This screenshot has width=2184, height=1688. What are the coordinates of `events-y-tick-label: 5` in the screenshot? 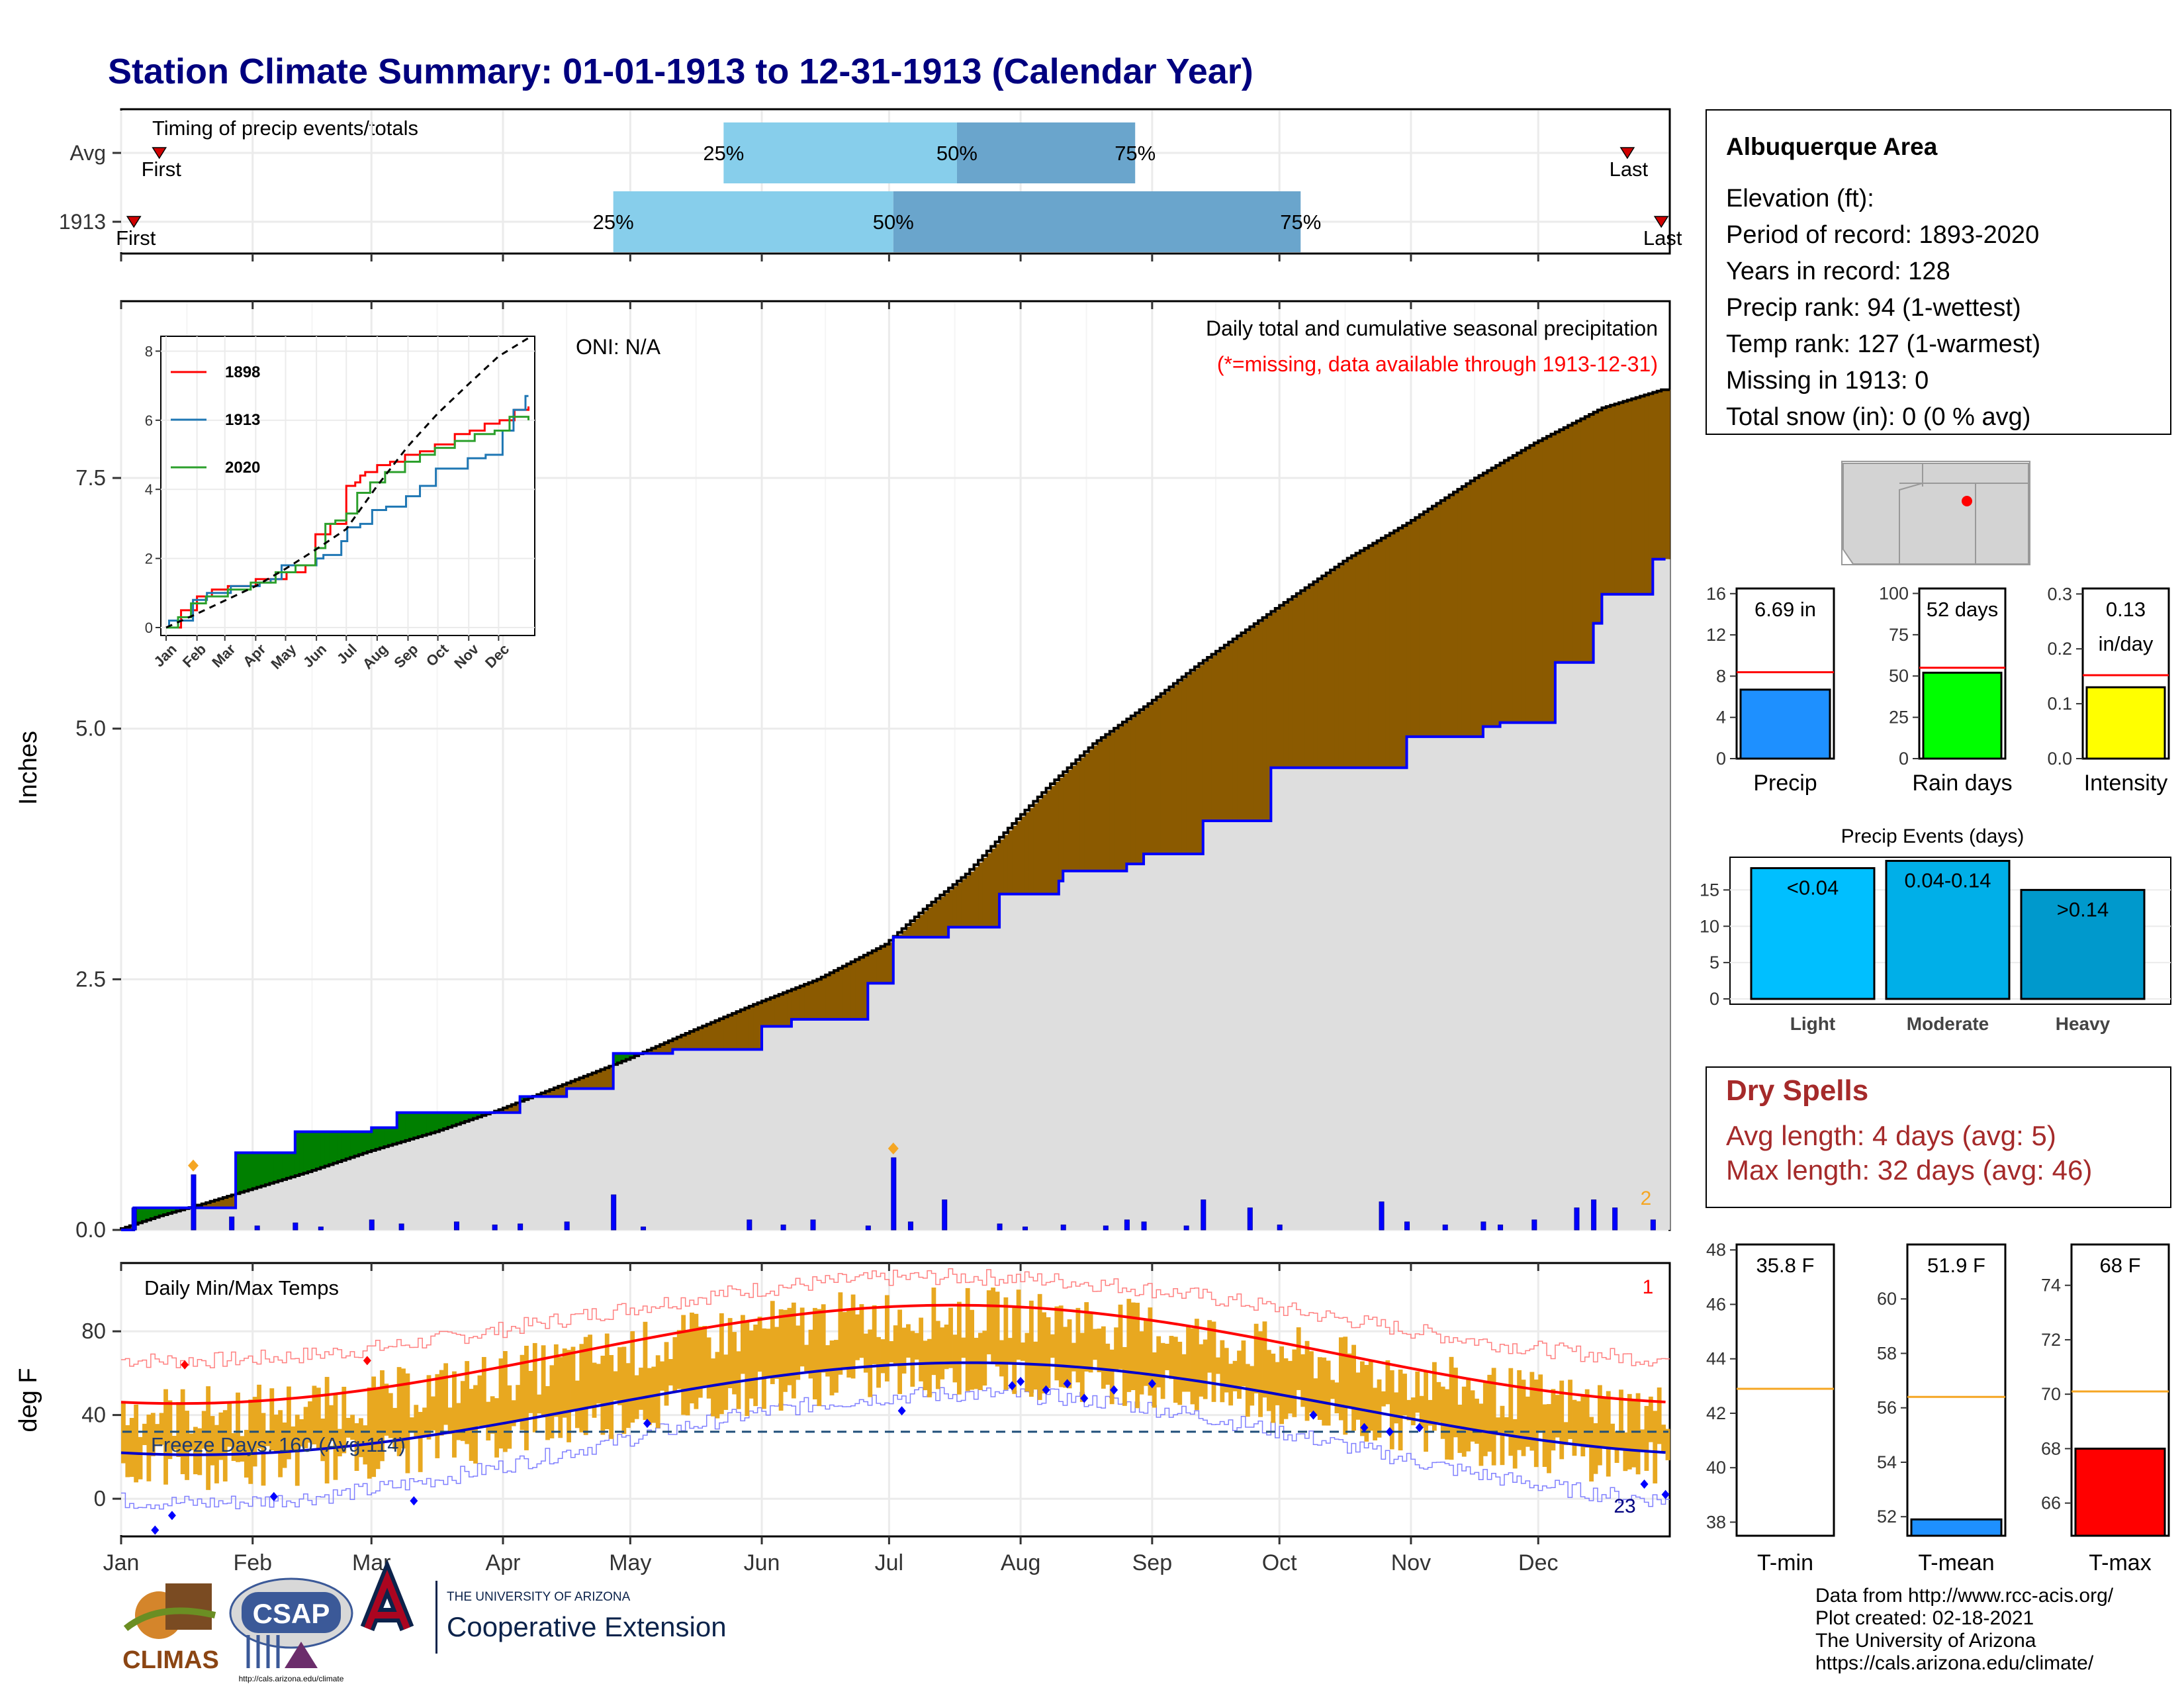 It's located at (1714, 962).